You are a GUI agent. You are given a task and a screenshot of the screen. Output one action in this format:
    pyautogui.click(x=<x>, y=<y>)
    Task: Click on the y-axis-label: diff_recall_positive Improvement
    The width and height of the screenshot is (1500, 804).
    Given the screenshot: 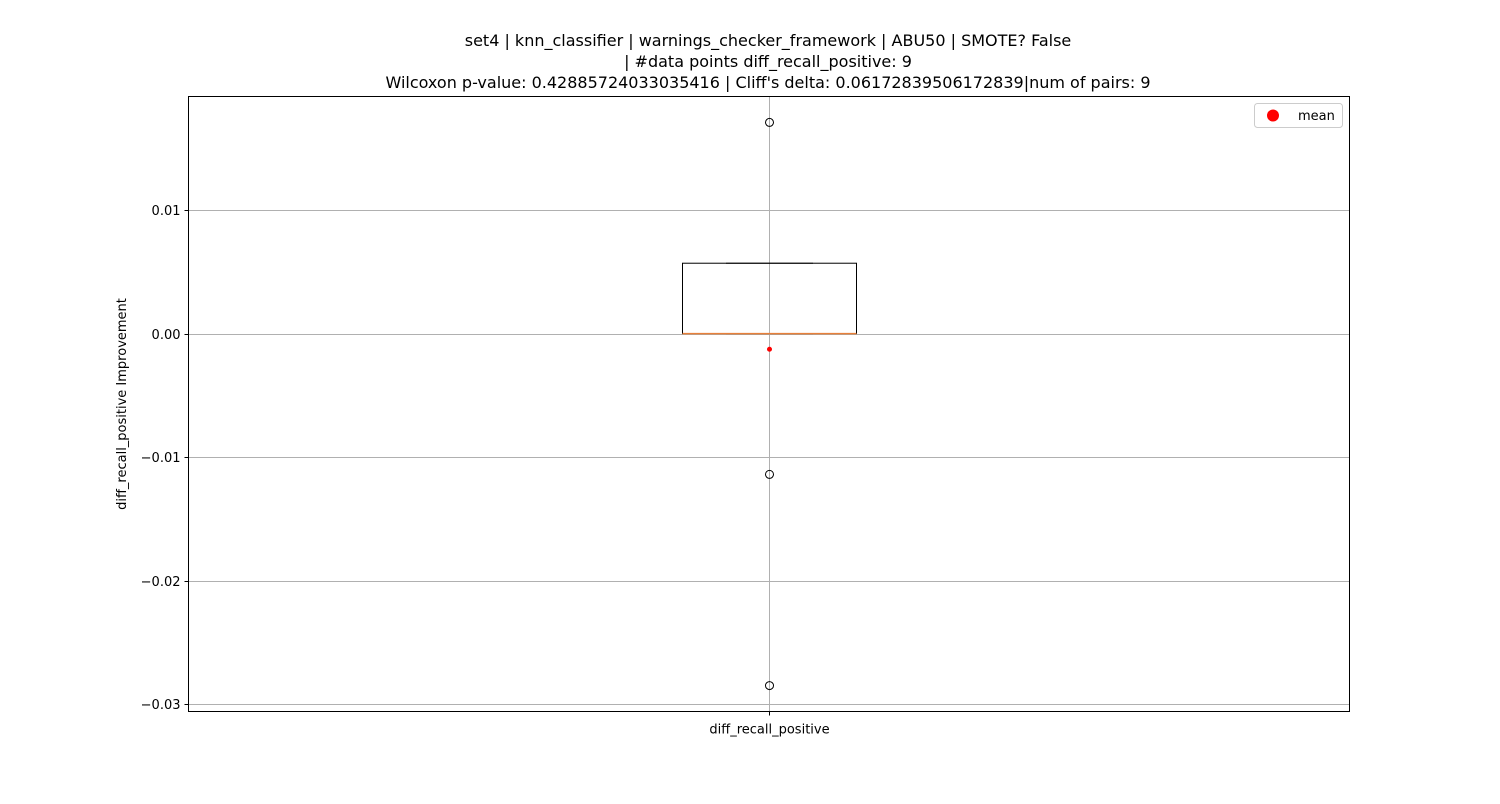 What is the action you would take?
    pyautogui.click(x=122, y=404)
    